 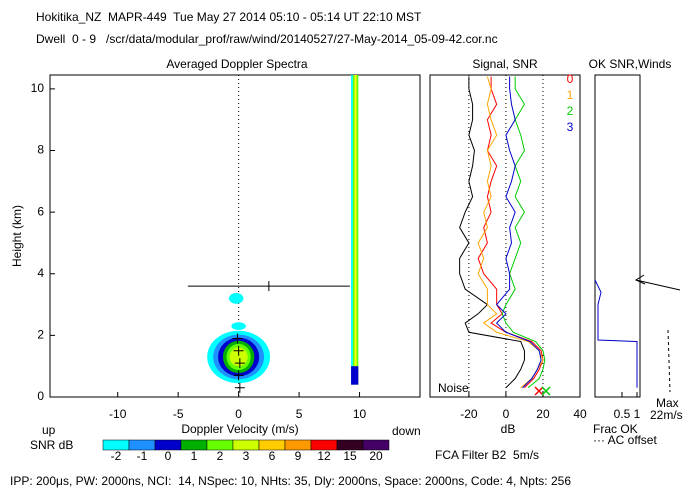 What do you see at coordinates (49, 430) in the screenshot?
I see `note: up` at bounding box center [49, 430].